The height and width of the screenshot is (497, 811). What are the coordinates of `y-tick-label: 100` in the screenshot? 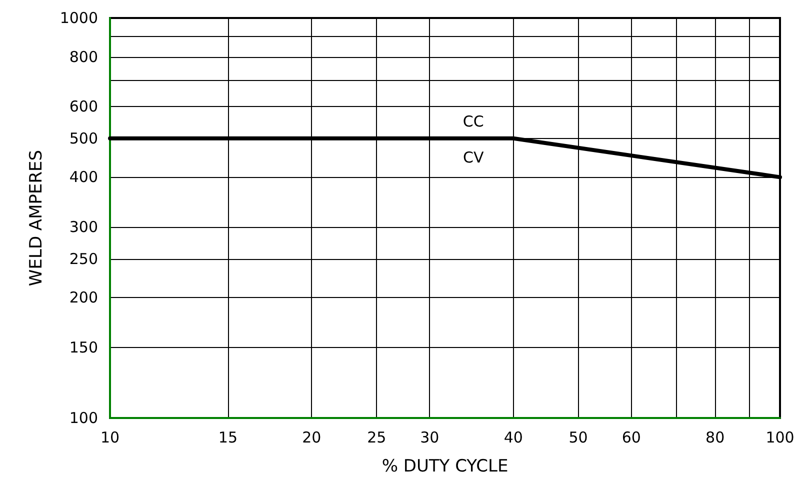 It's located at (83, 418).